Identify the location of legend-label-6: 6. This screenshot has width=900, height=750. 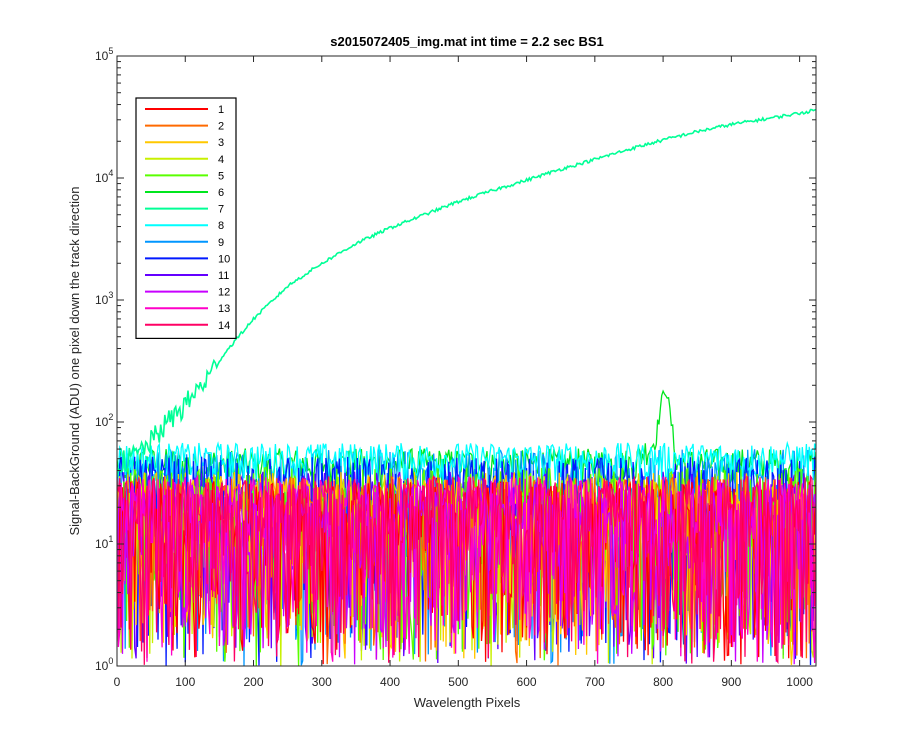
(221, 193).